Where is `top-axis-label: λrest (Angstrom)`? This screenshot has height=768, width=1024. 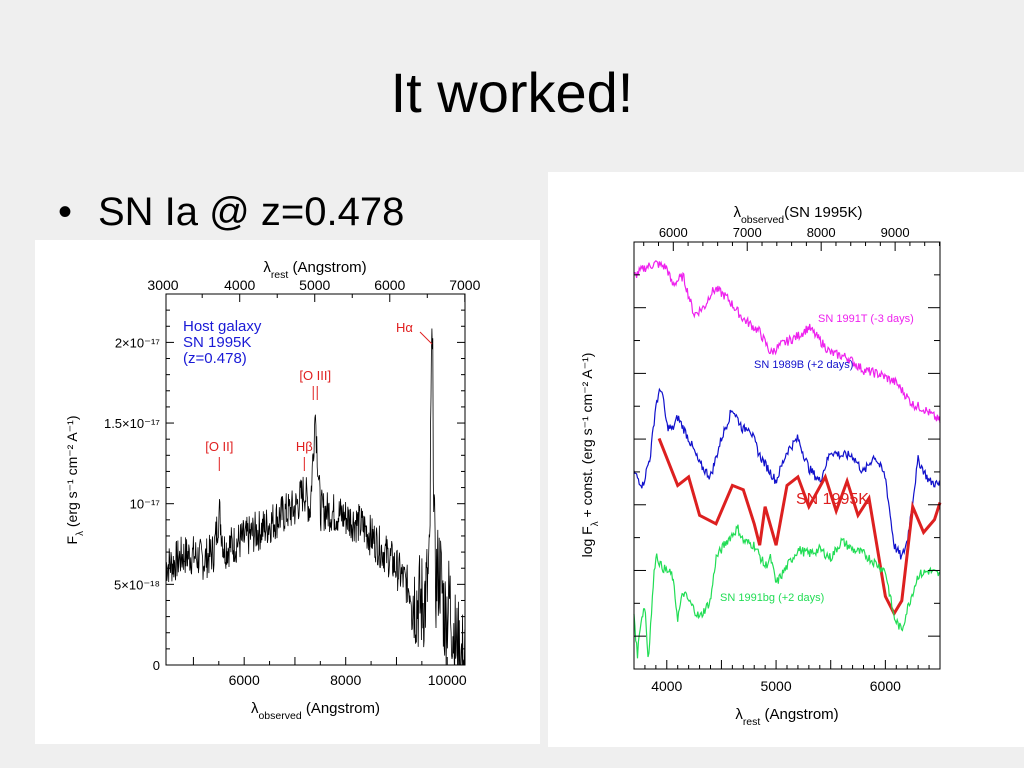 top-axis-label: λrest (Angstrom) is located at coordinates (314, 270).